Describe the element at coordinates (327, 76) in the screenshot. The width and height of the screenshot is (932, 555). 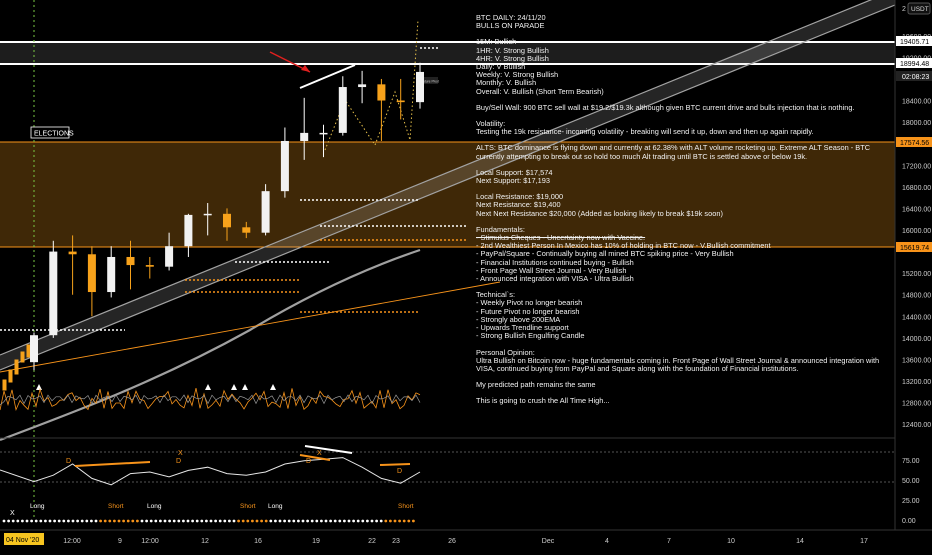
I see `white-trend-top` at that location.